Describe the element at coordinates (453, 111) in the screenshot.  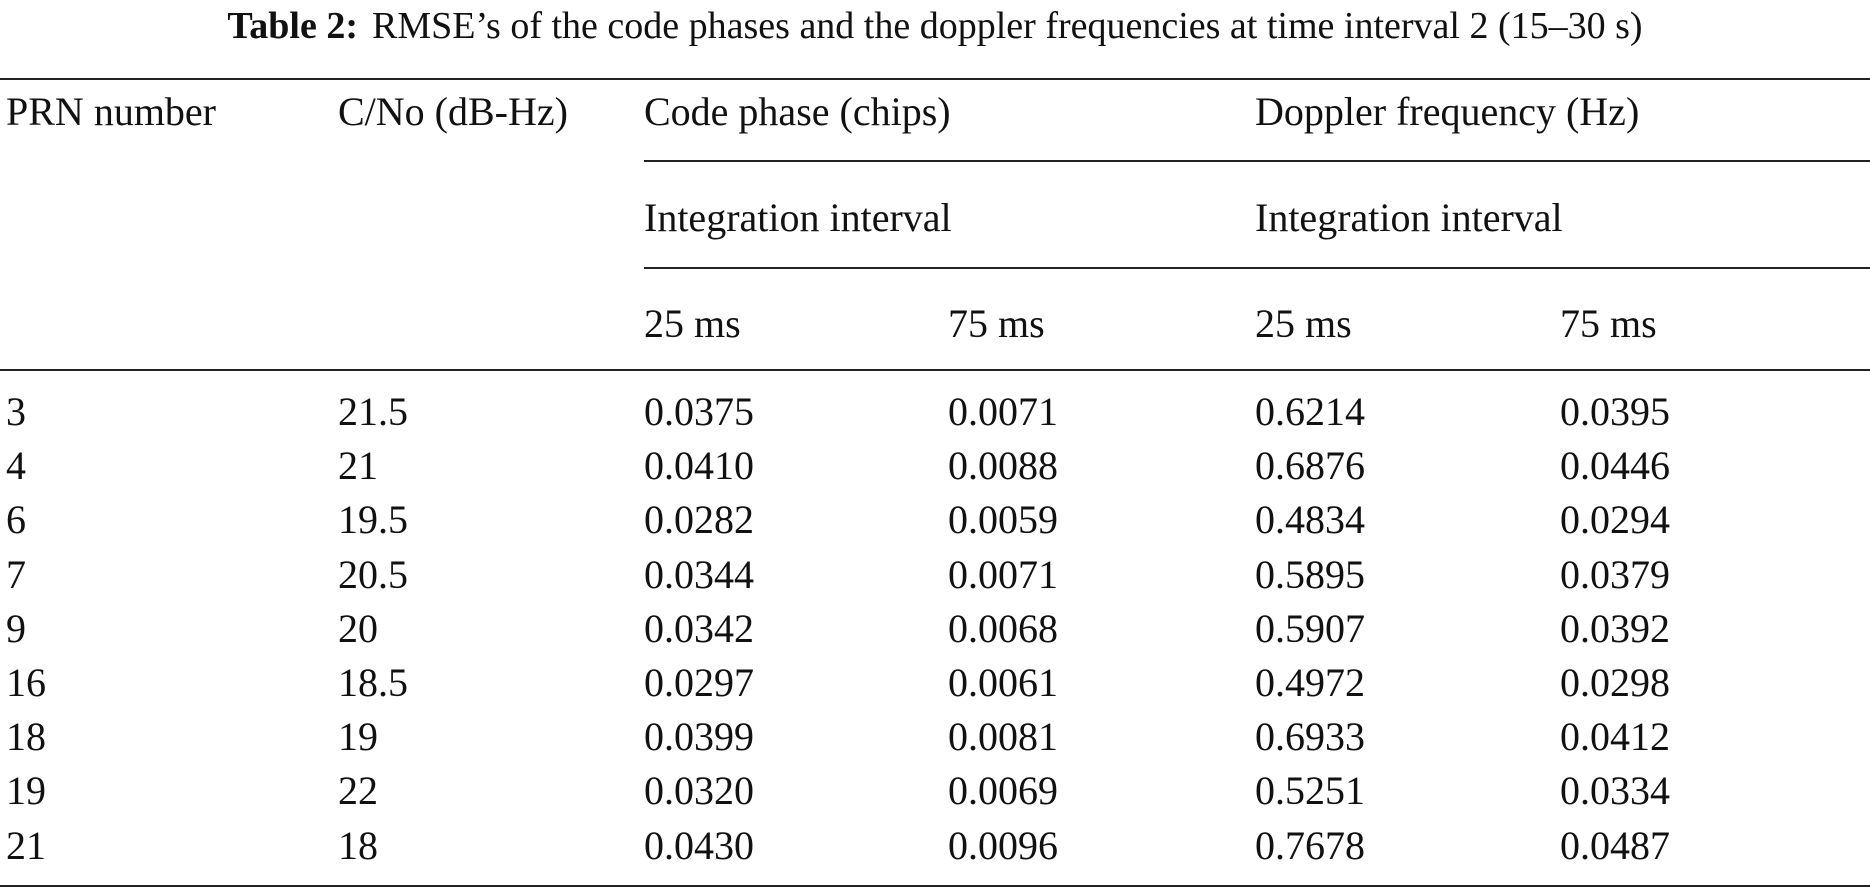
I see `column-header: C/No (dB-Hz)` at that location.